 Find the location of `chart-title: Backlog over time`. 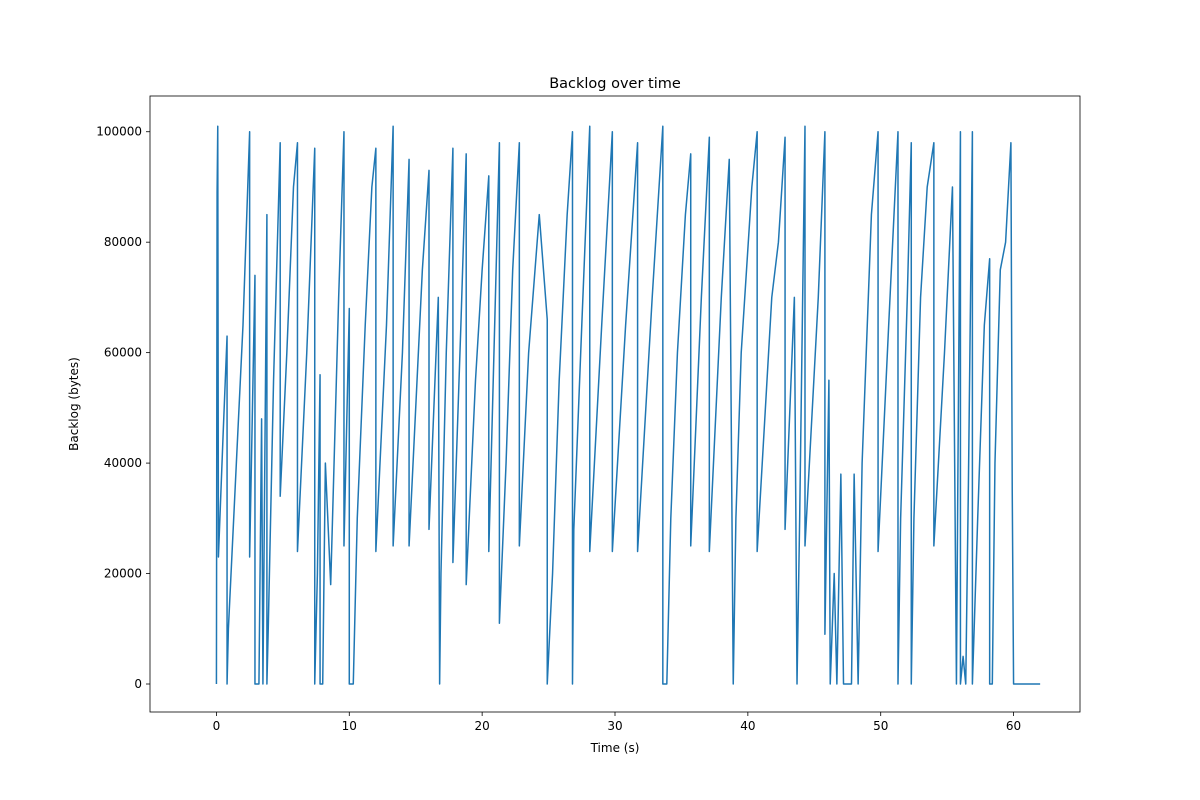

chart-title: Backlog over time is located at coordinates (615, 84).